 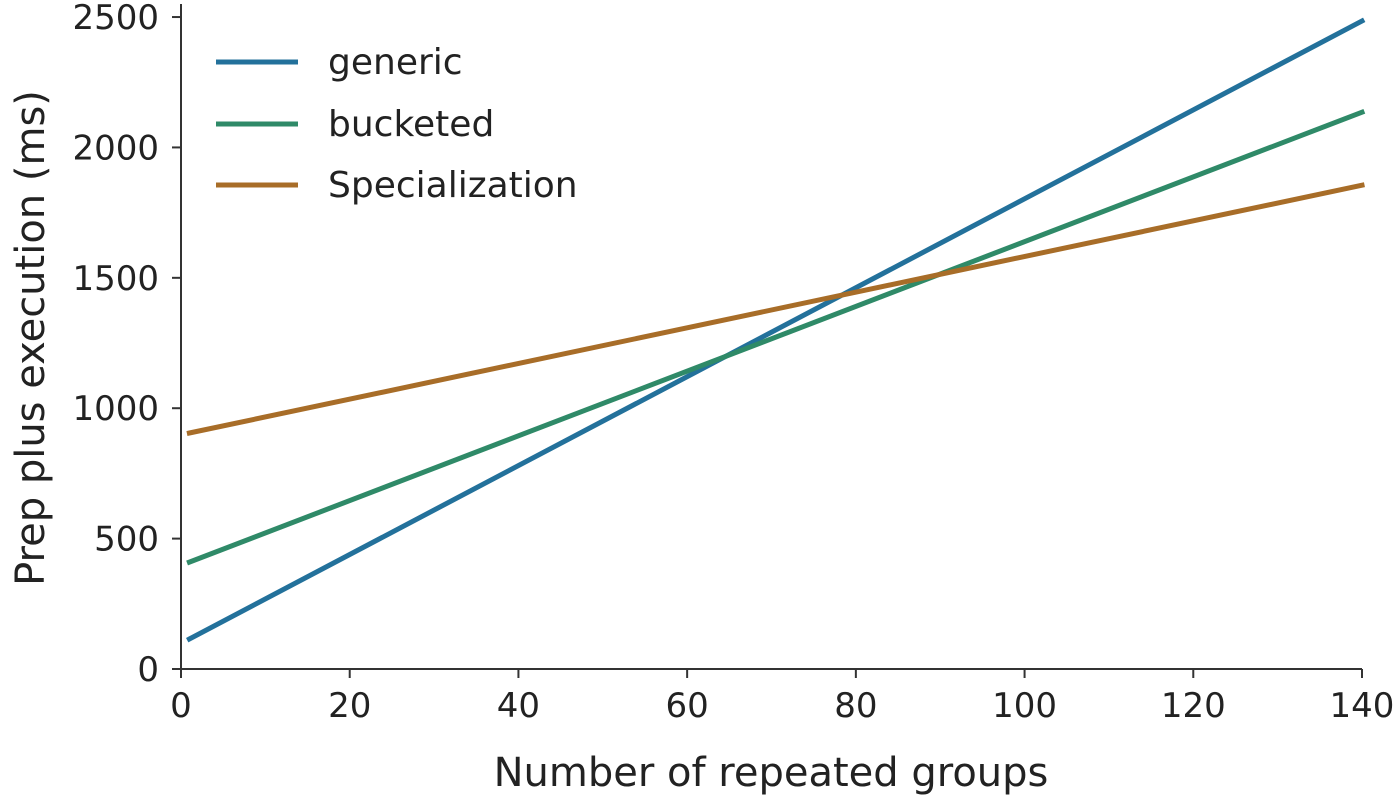 What do you see at coordinates (115, 409) in the screenshot?
I see `y-tick-label: 1000` at bounding box center [115, 409].